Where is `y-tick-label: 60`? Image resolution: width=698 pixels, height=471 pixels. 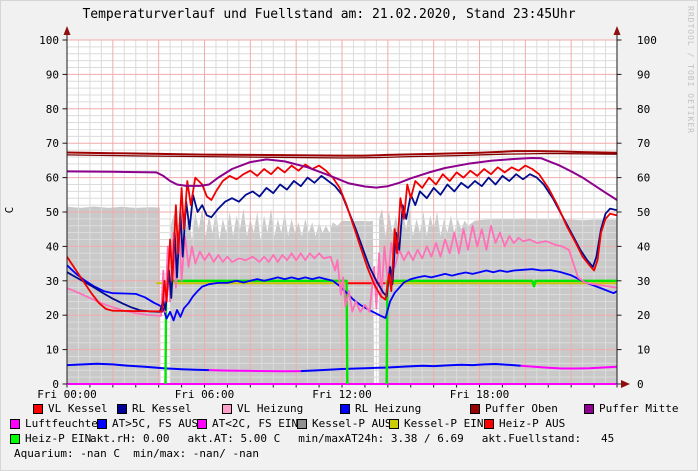 y-tick-label: 60 is located at coordinates (52, 178).